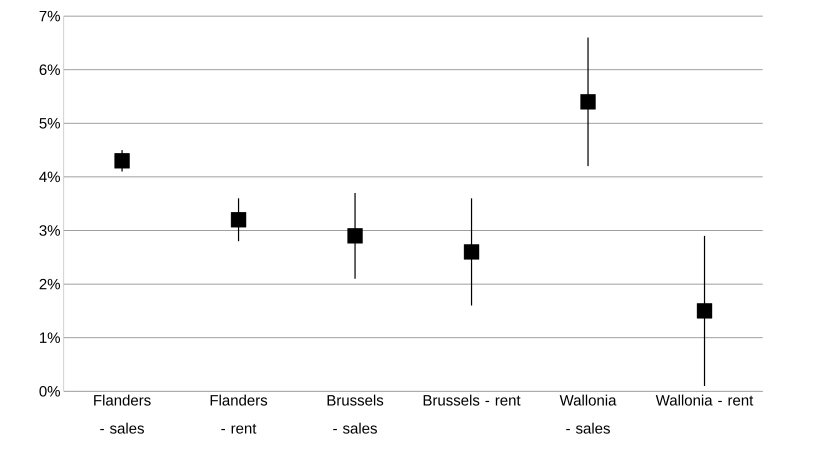 This screenshot has height=464, width=815. Describe the element at coordinates (705, 400) in the screenshot. I see `x-tick-label: Wallonia - rent` at that location.